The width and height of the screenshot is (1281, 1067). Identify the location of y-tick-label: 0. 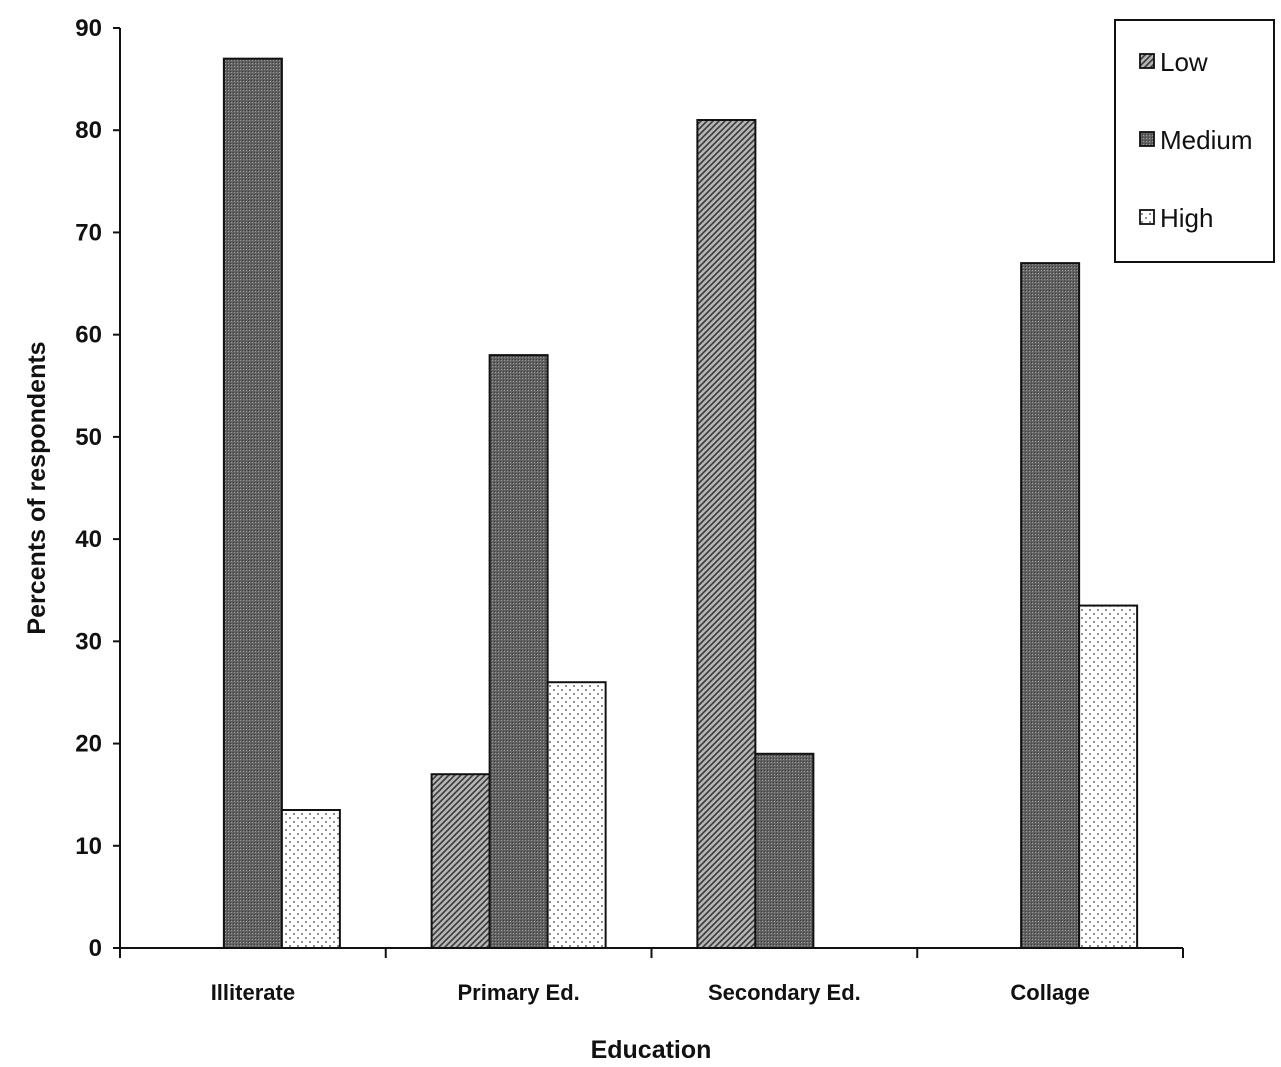
(95, 948).